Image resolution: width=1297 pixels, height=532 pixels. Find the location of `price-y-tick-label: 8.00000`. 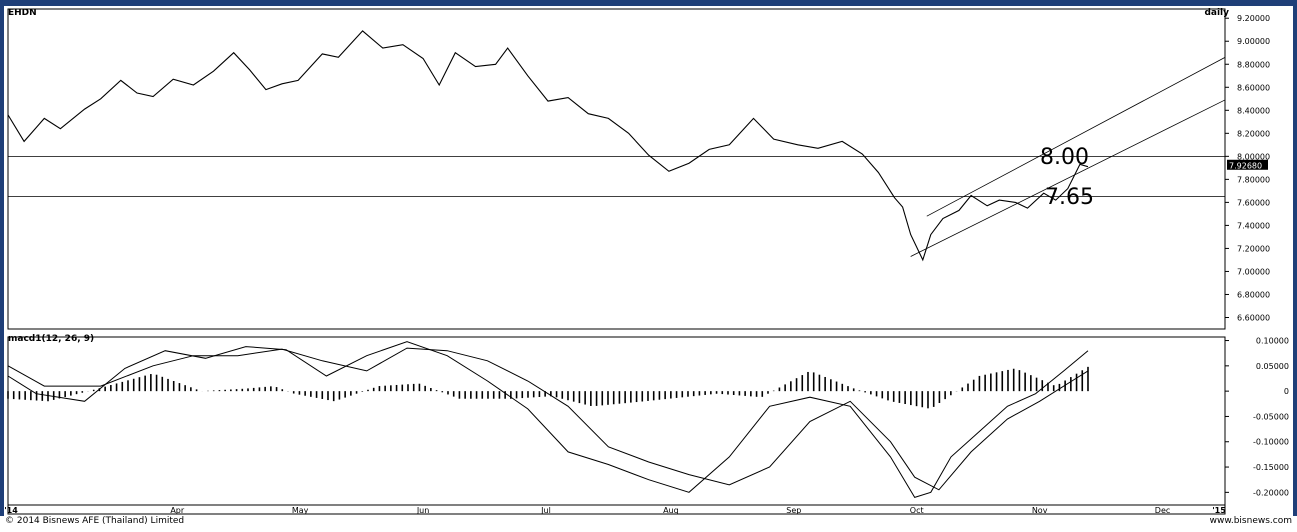

price-y-tick-label: 8.00000 is located at coordinates (1253, 156).